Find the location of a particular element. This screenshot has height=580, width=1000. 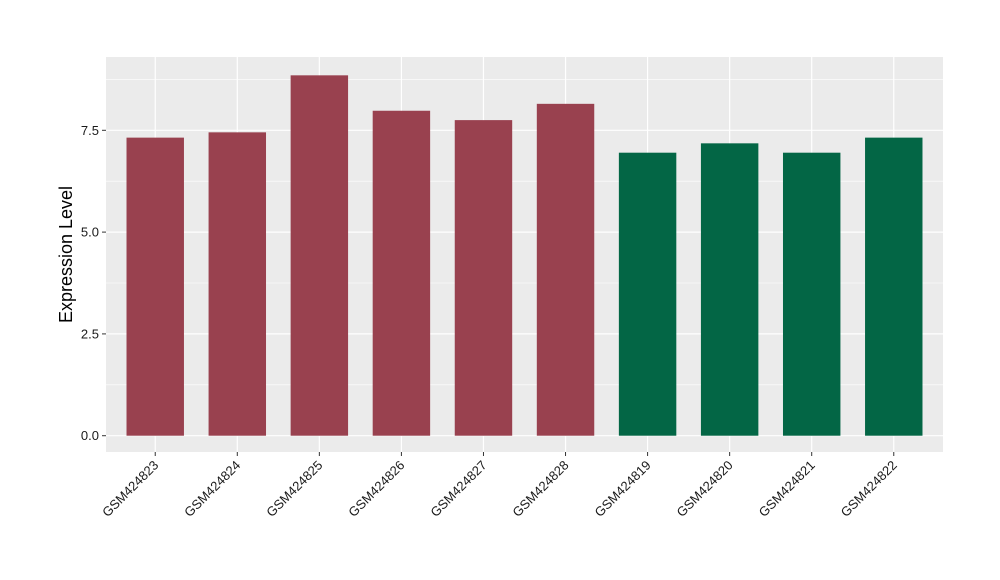

x-tick-label: GSM424827 is located at coordinates (458, 489).